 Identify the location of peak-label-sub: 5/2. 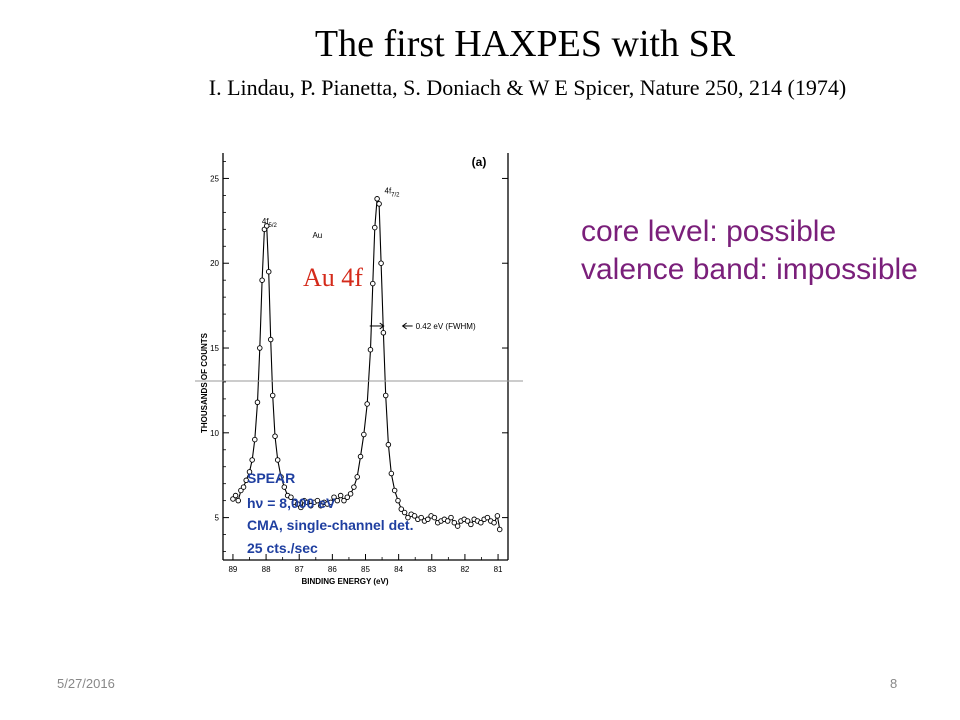
(273, 226).